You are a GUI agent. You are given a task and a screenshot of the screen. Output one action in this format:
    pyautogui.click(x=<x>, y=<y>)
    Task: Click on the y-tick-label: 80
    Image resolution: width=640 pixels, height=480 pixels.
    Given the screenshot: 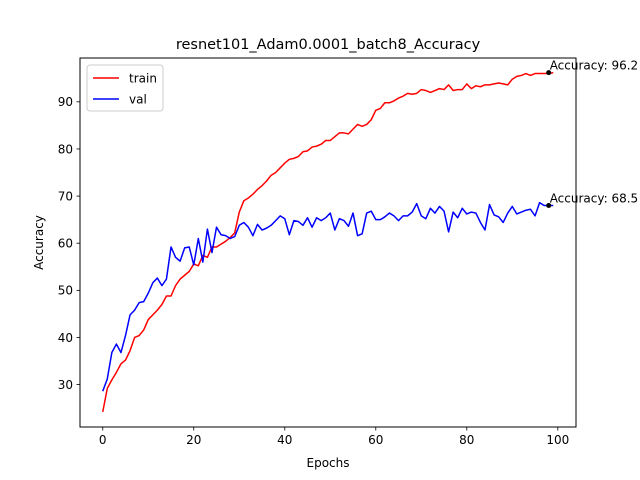 What is the action you would take?
    pyautogui.click(x=65, y=149)
    